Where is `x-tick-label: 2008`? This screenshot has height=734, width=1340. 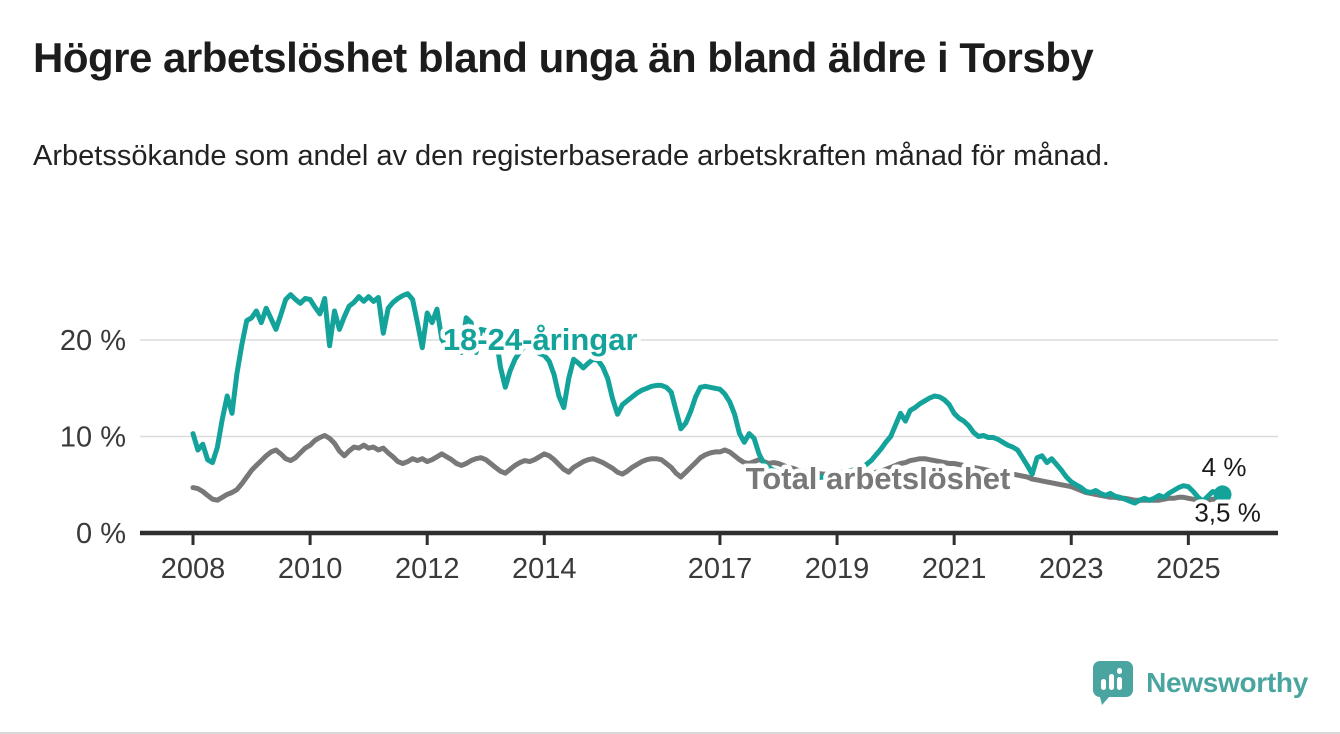
x-tick-label: 2008 is located at coordinates (193, 569).